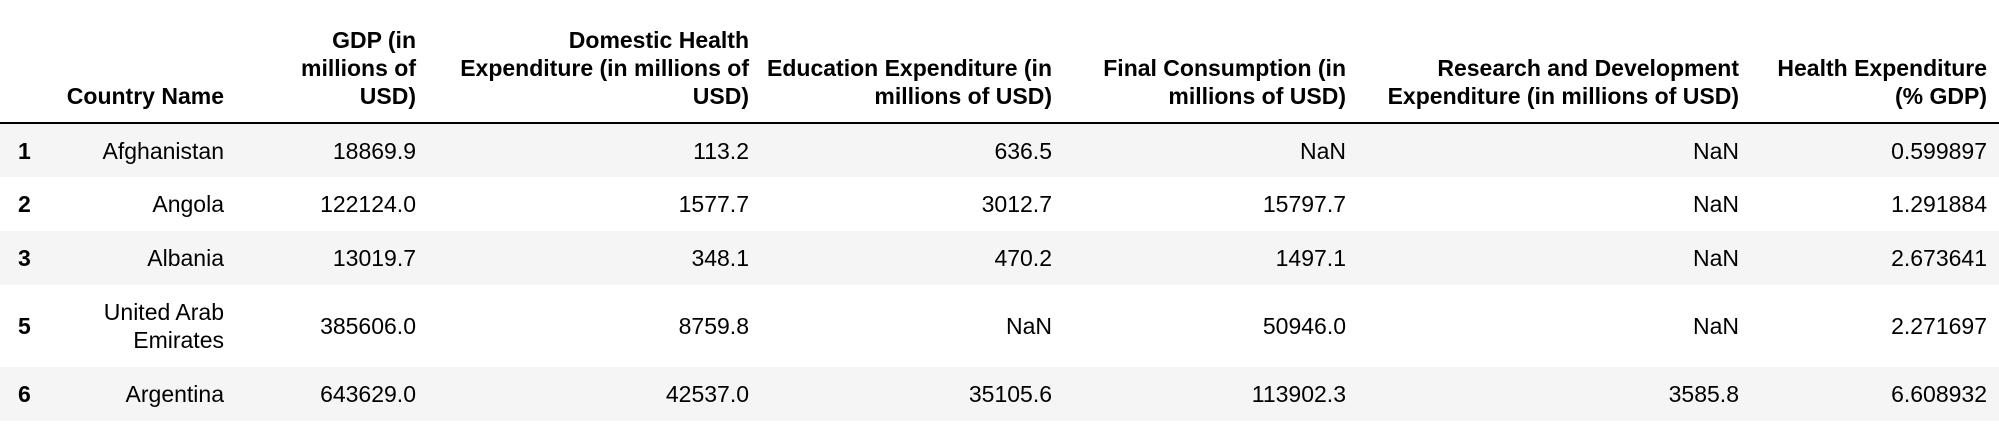 This screenshot has height=425, width=1999. What do you see at coordinates (1939, 326) in the screenshot?
I see `health-expenditure-pct-gdp-cell: 2.271697` at bounding box center [1939, 326].